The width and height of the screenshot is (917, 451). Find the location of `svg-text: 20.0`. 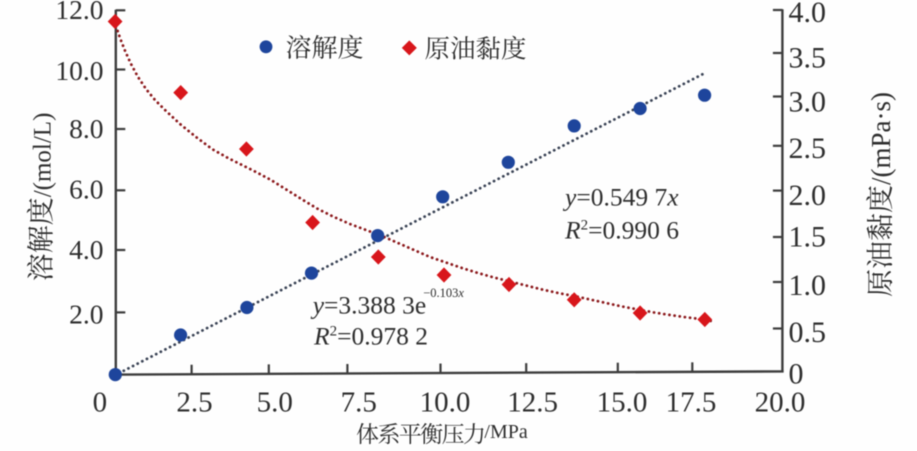

svg-text: 20.0 is located at coordinates (780, 403).